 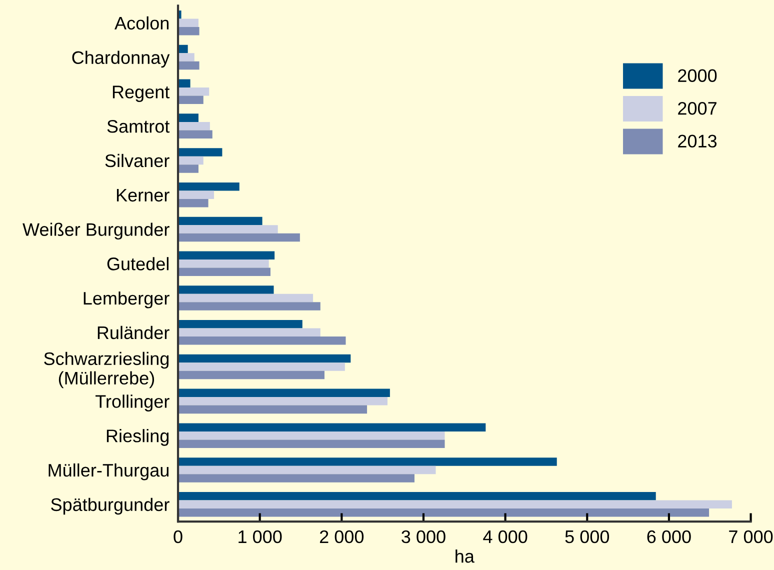 I want to click on y-tick-label: Chardonnay, so click(x=121, y=59).